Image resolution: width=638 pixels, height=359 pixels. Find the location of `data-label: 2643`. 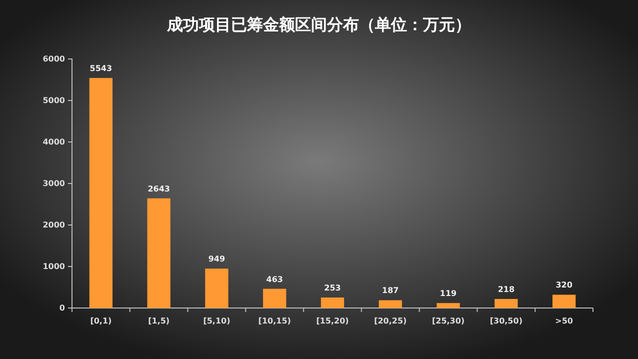

data-label: 2643 is located at coordinates (159, 189).